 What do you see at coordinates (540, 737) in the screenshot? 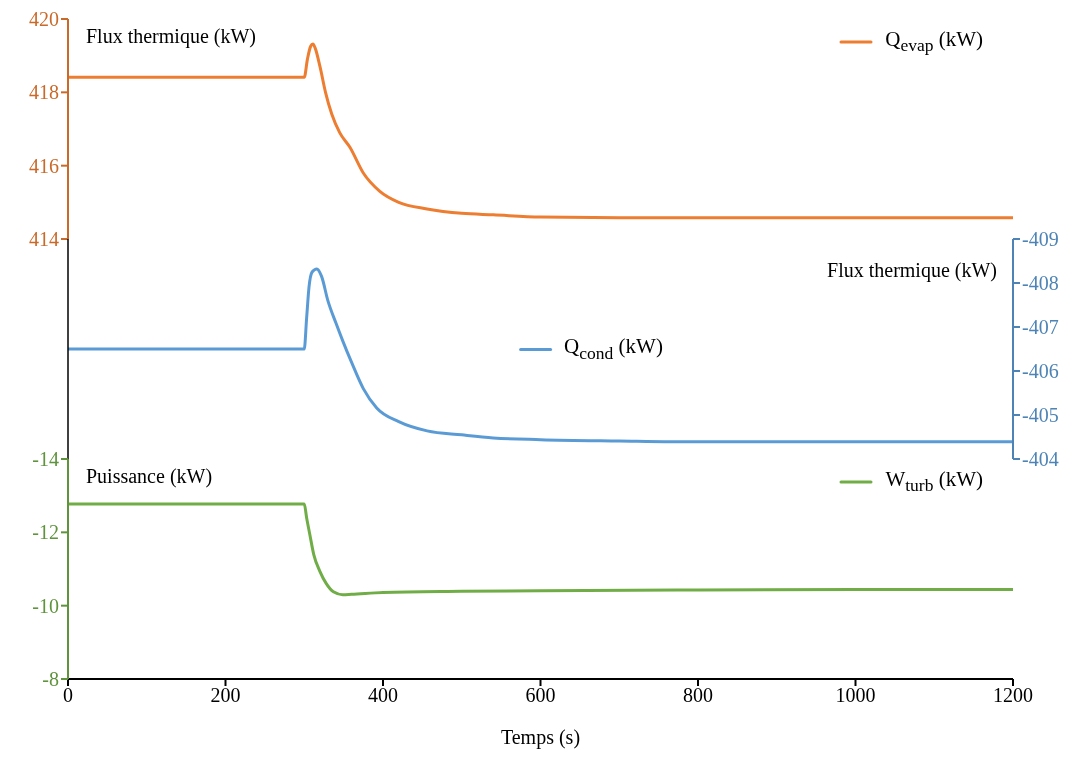
I see `x-axis-title: Temps (s)` at bounding box center [540, 737].